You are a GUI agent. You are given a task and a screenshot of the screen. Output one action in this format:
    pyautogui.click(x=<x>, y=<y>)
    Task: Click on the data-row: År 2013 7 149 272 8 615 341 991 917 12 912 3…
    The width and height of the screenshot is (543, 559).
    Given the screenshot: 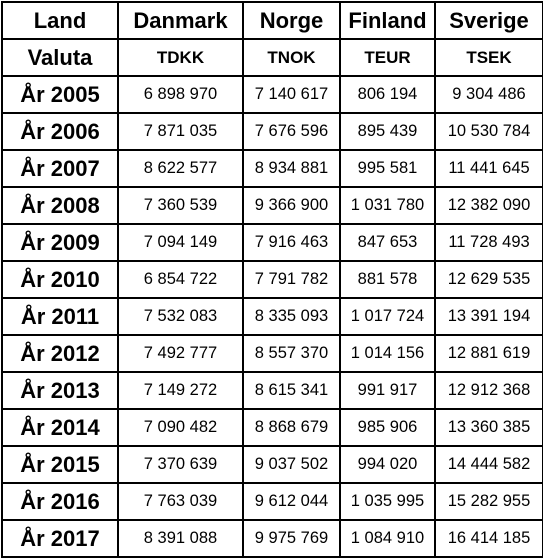 What is the action you would take?
    pyautogui.click(x=272, y=390)
    